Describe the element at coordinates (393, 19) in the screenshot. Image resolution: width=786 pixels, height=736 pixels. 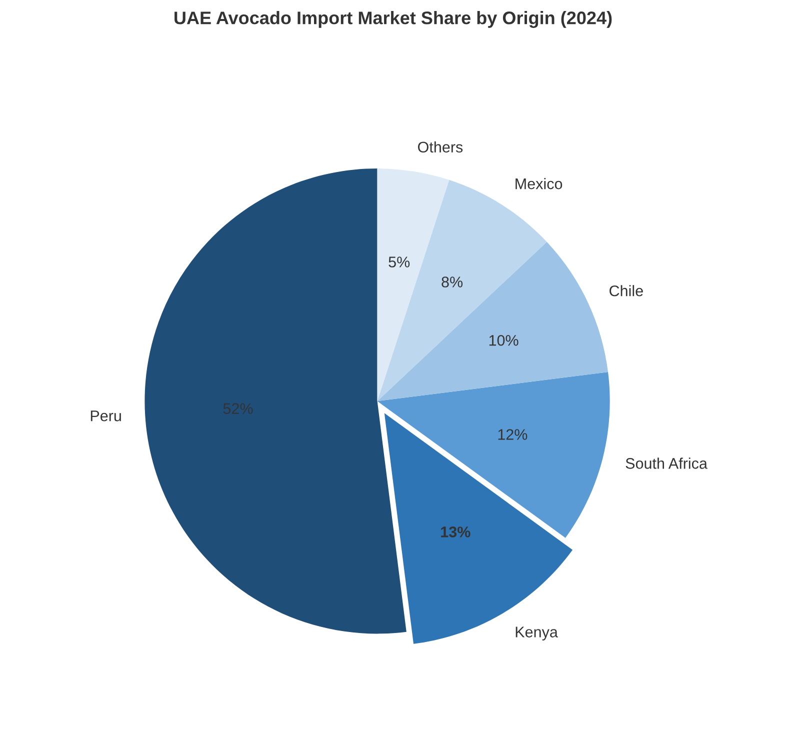
I see `chart-title: UAE Avocado Import Market Share by Origin (2024)` at that location.